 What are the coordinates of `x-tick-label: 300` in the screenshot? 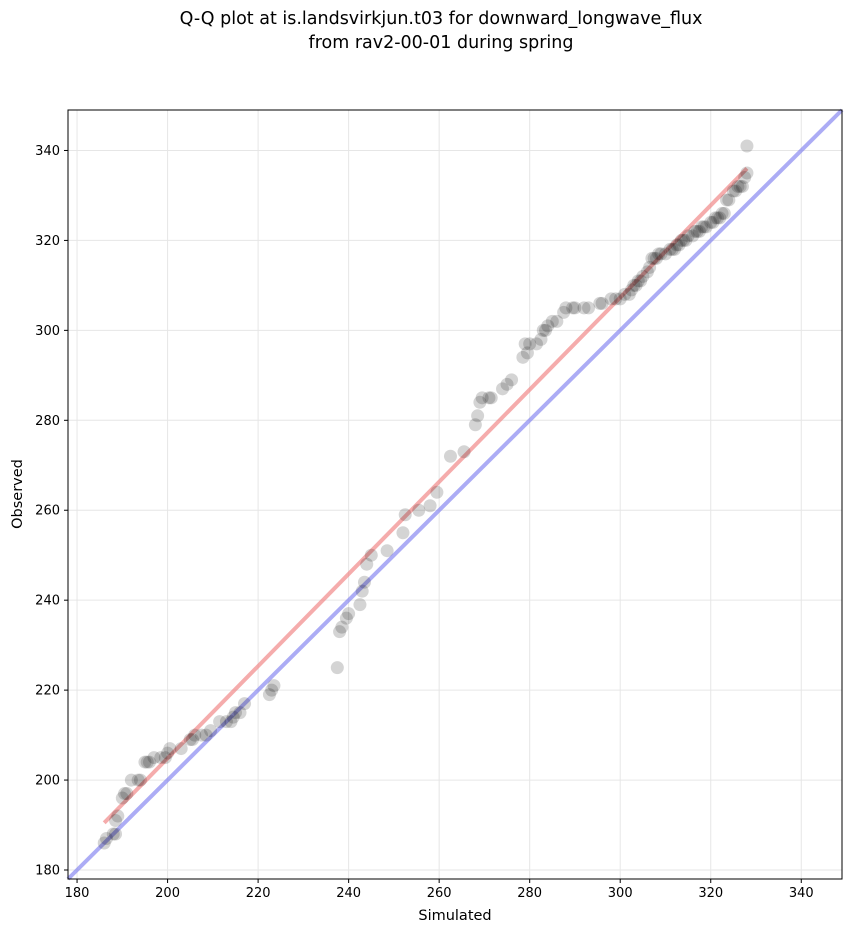 It's located at (620, 893).